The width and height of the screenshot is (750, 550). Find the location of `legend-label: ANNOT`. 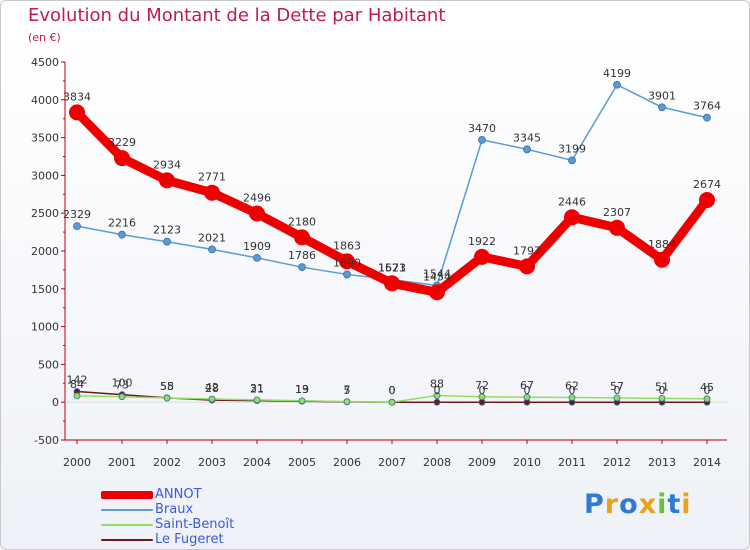

legend-label: ANNOT is located at coordinates (178, 494).